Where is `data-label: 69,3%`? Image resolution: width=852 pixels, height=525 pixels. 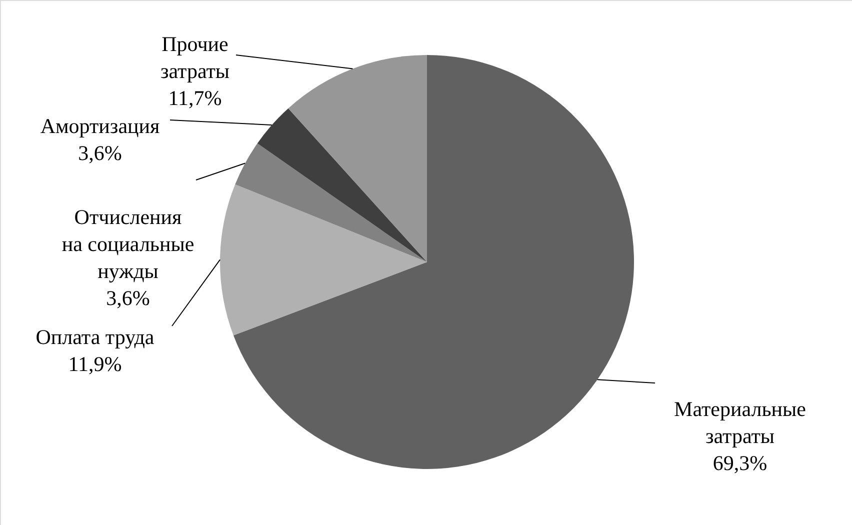
data-label: 69,3% is located at coordinates (740, 463).